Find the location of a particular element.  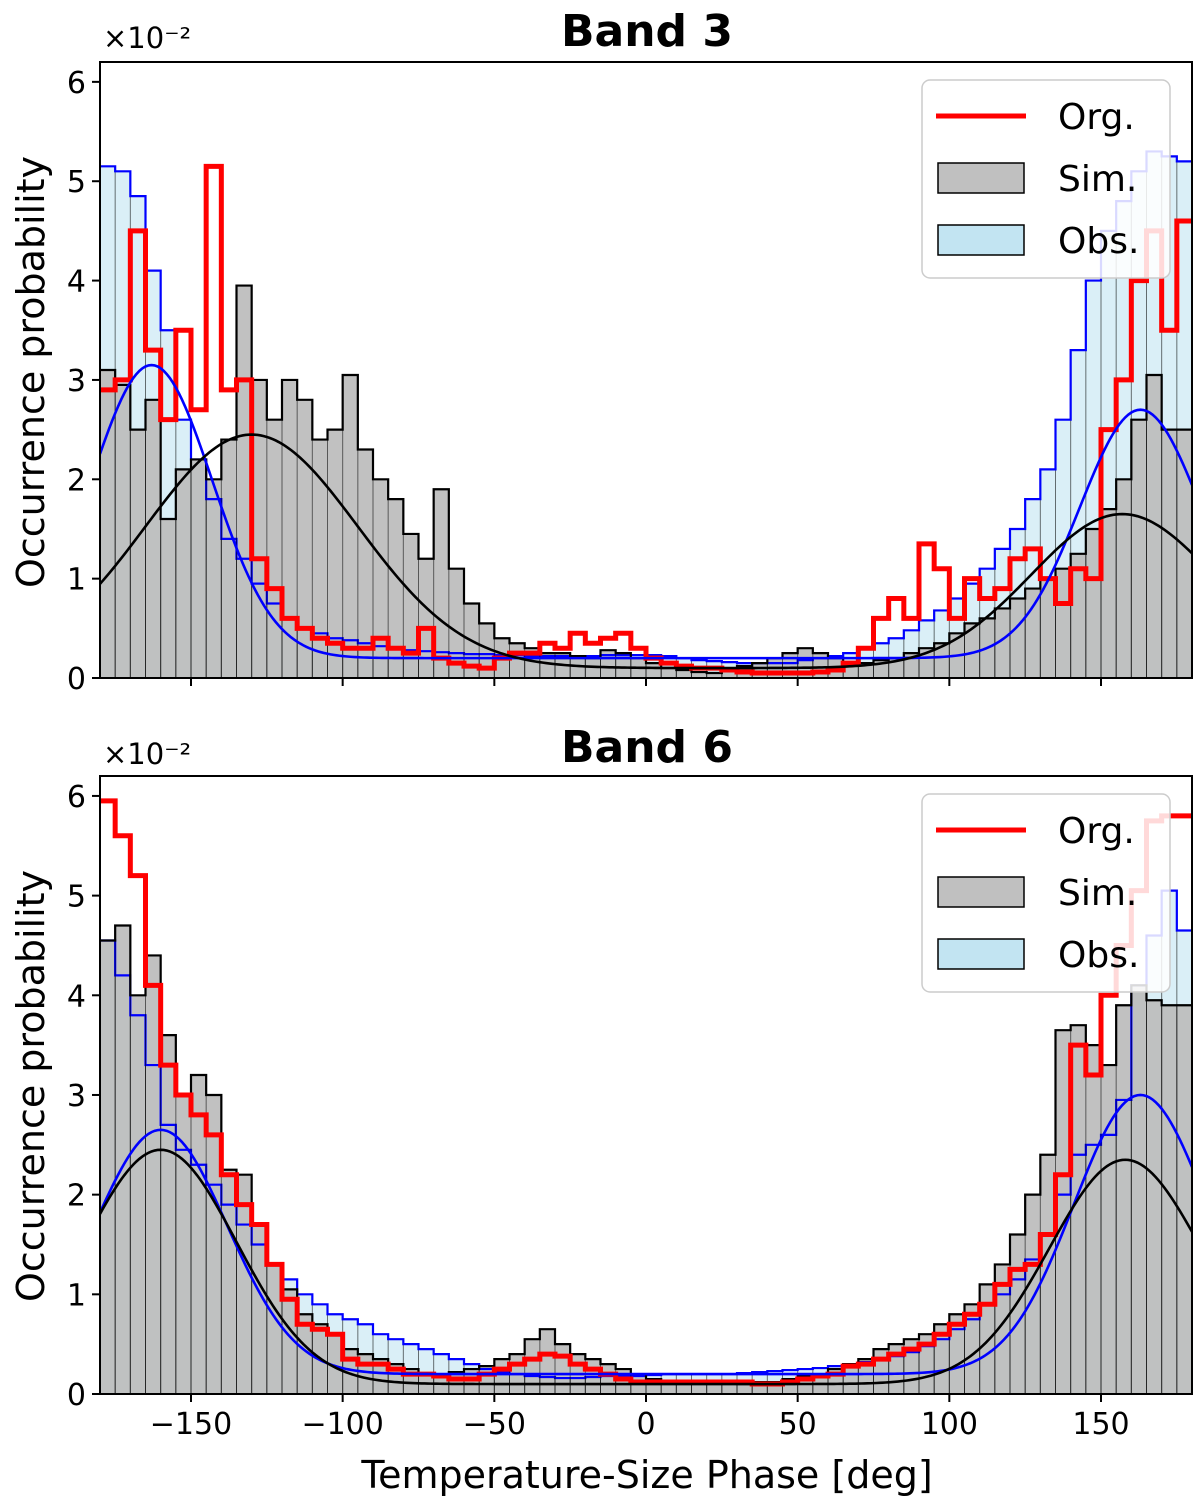

x-tick-label: 150 is located at coordinates (1100, 1424).